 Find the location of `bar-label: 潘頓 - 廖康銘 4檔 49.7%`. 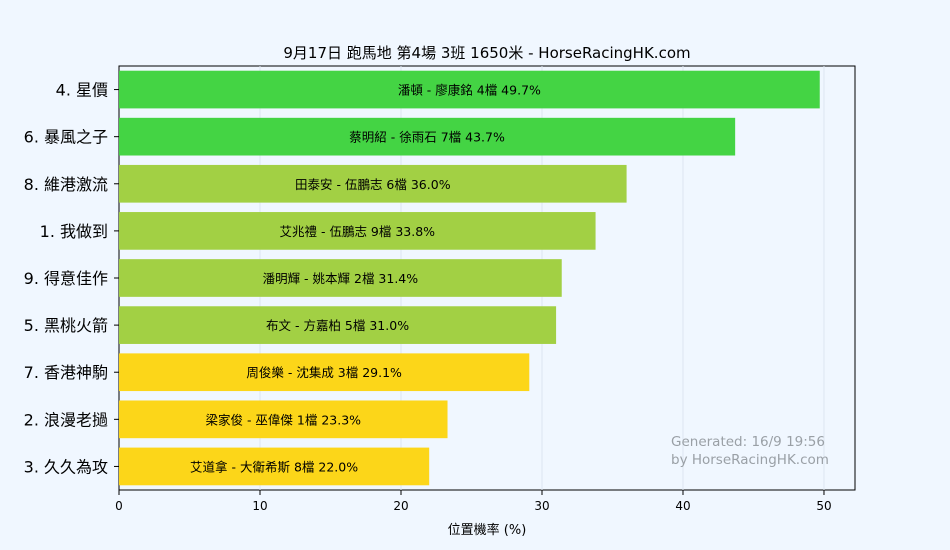

bar-label: 潘頓 - 廖康銘 4檔 49.7% is located at coordinates (469, 90).